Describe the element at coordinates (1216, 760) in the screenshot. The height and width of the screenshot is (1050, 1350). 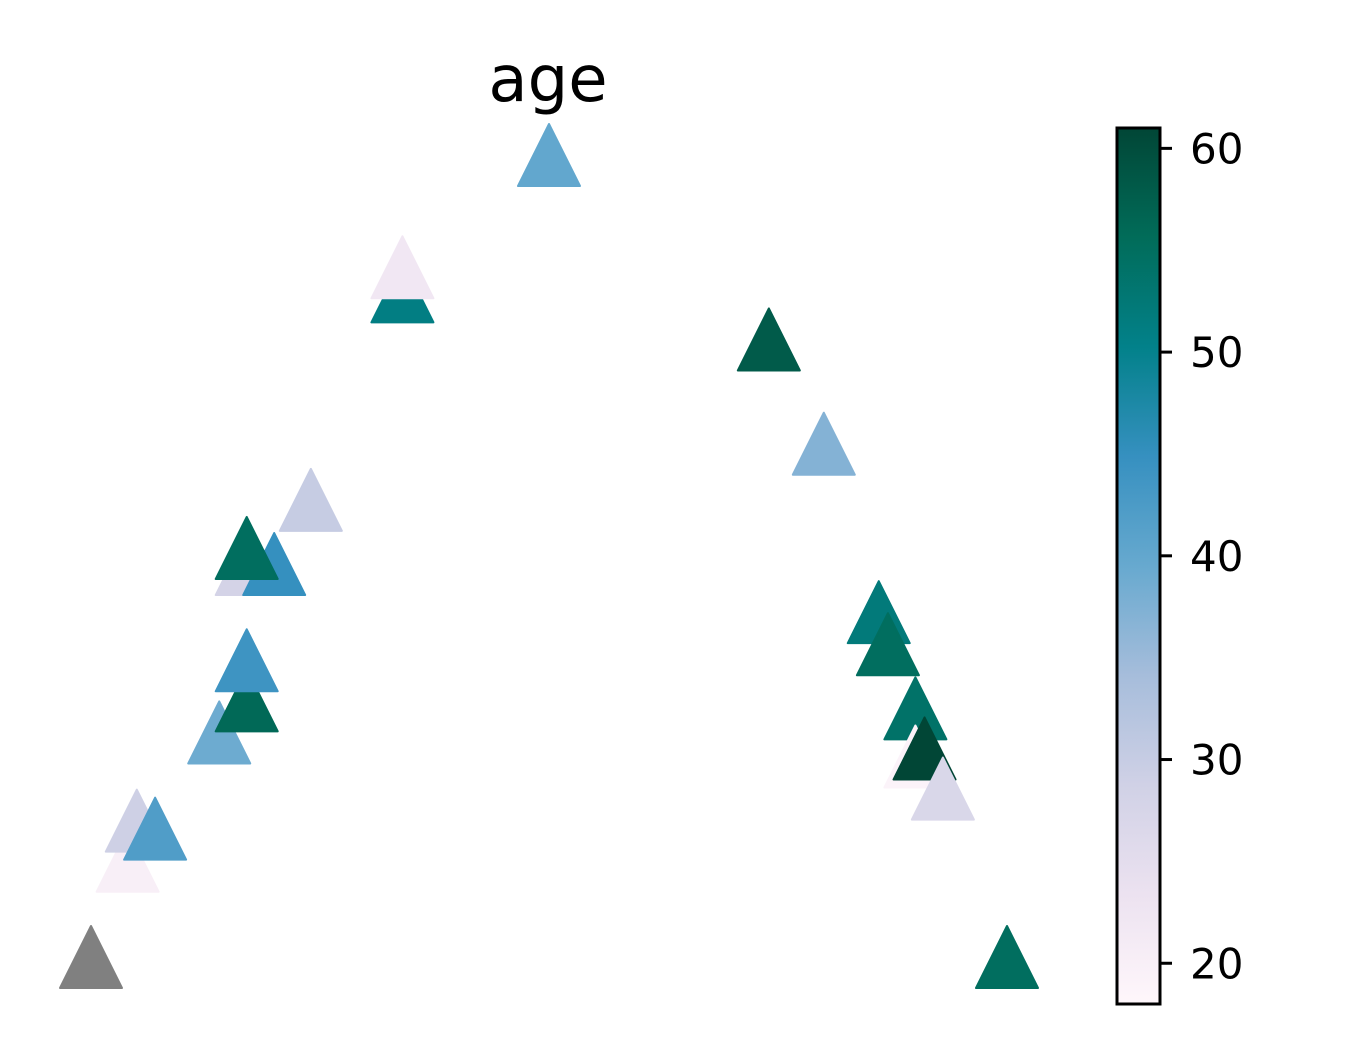
I see `colorbar-tick-label: 30` at that location.